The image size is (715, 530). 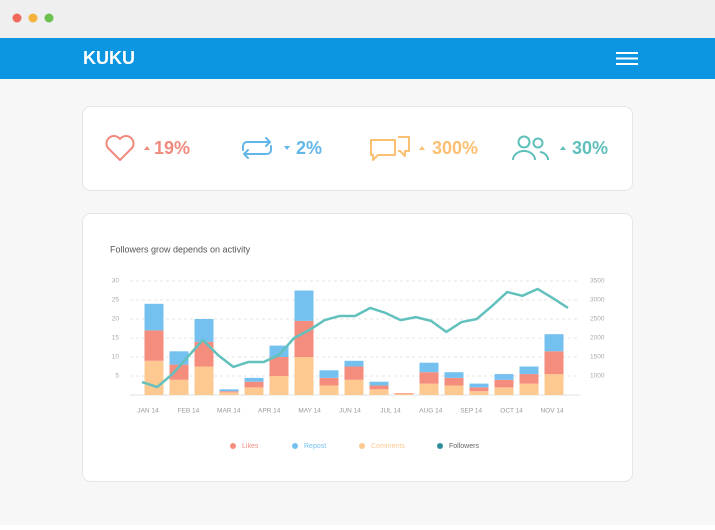 I want to click on stat-value: 30%, so click(x=590, y=148).